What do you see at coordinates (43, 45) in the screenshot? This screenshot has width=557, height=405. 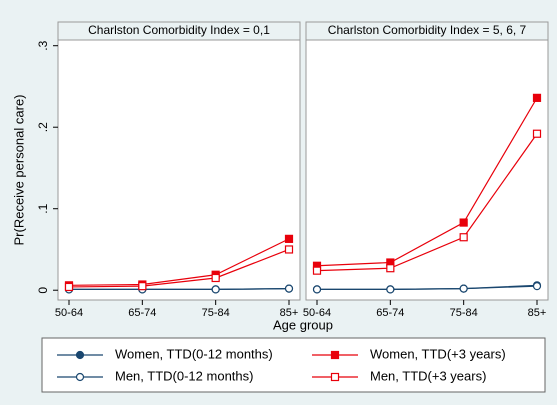 I see `y-tick-label: .3` at bounding box center [43, 45].